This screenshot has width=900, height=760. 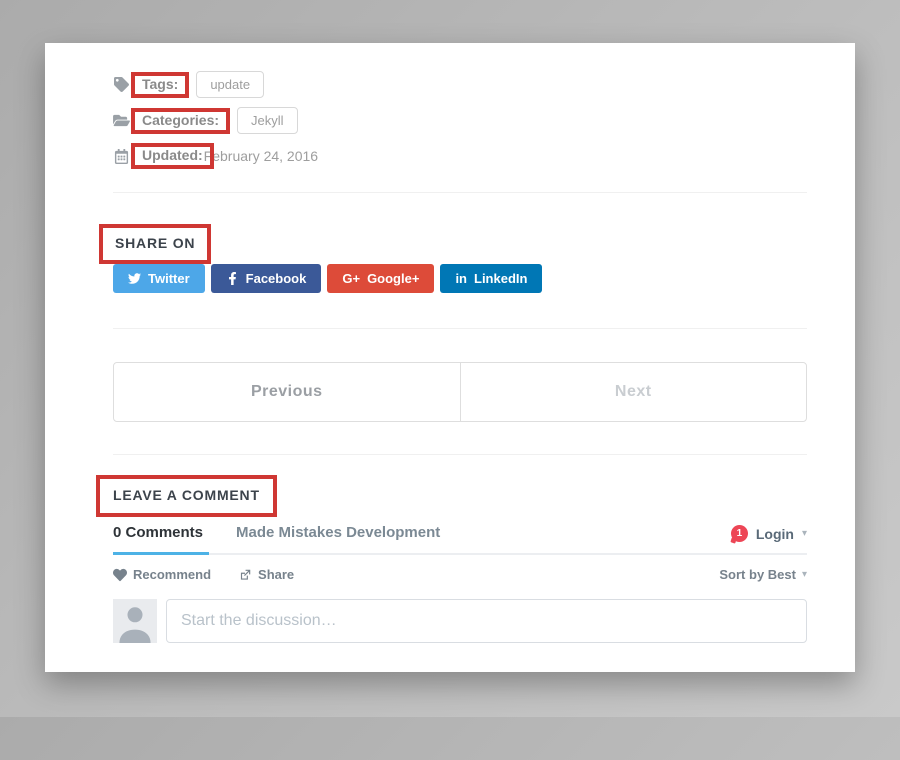 I want to click on share-facebook-button: Facebook, so click(x=266, y=278).